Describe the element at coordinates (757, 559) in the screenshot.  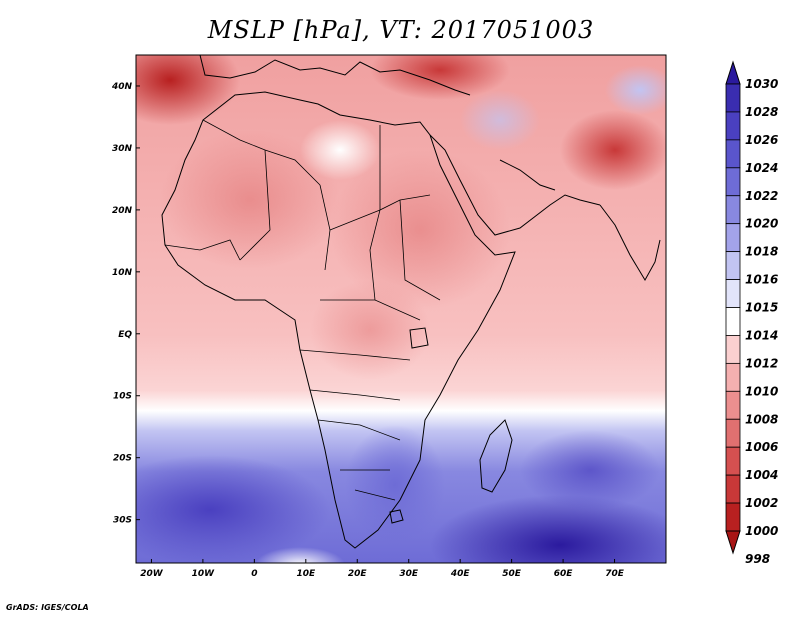
I see `colorbar-level-label: 998` at that location.